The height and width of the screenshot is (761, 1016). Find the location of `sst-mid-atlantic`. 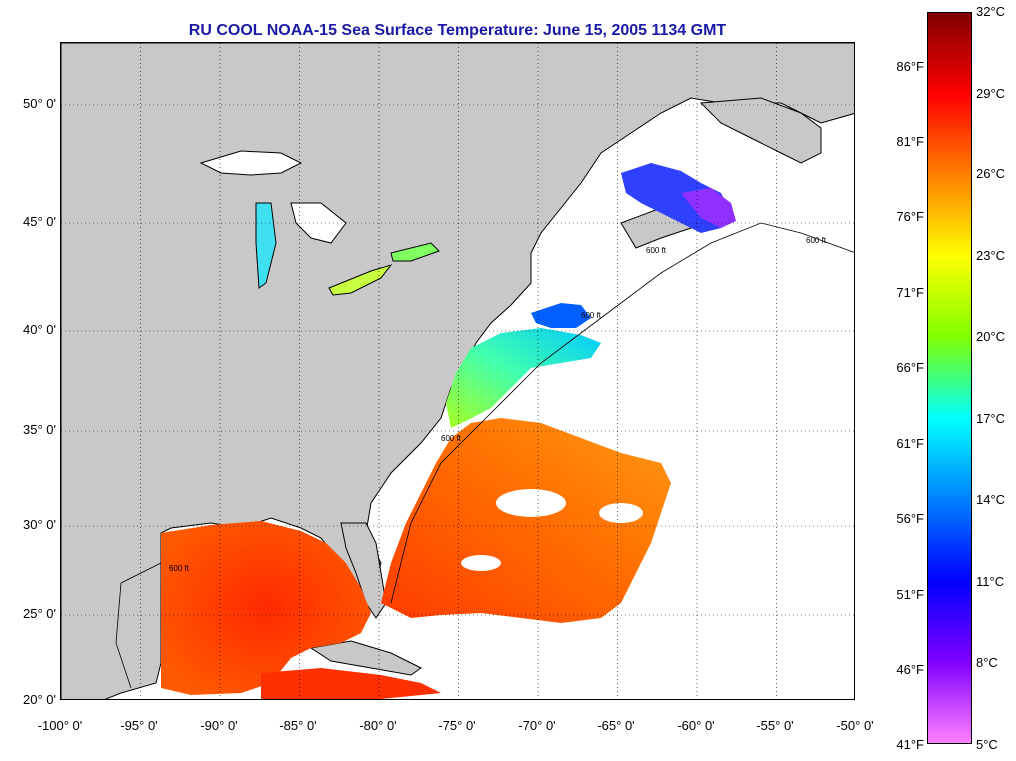

sst-mid-atlantic is located at coordinates (523, 378).